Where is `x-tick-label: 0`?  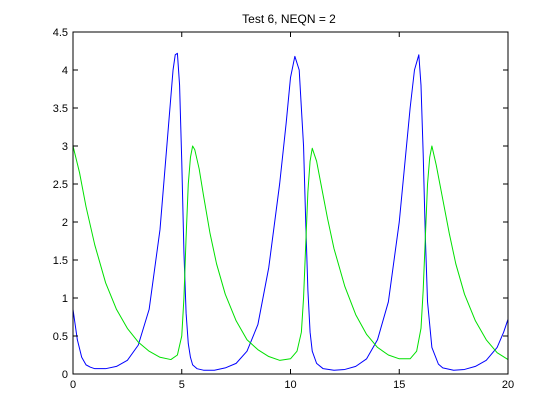 x-tick-label: 0 is located at coordinates (73, 385).